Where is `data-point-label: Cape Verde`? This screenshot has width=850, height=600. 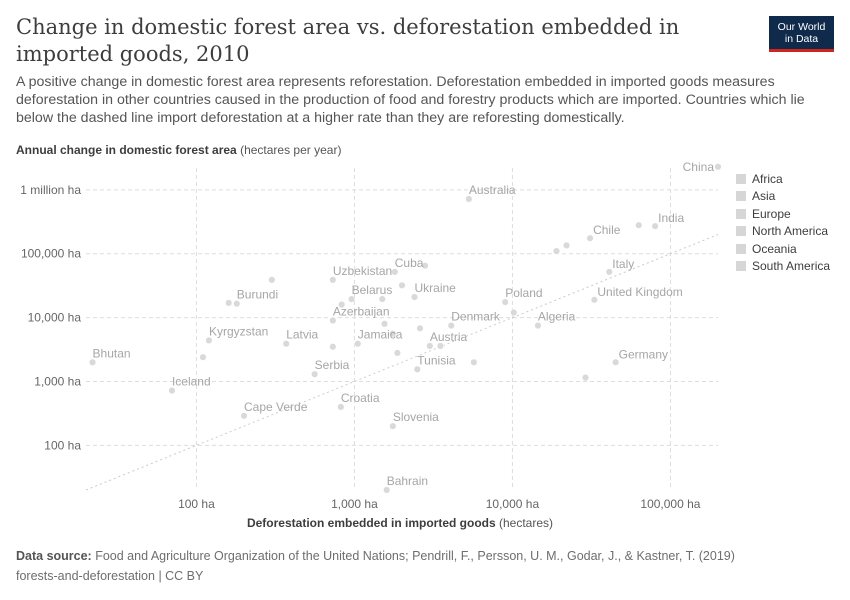 data-point-label: Cape Verde is located at coordinates (276, 407).